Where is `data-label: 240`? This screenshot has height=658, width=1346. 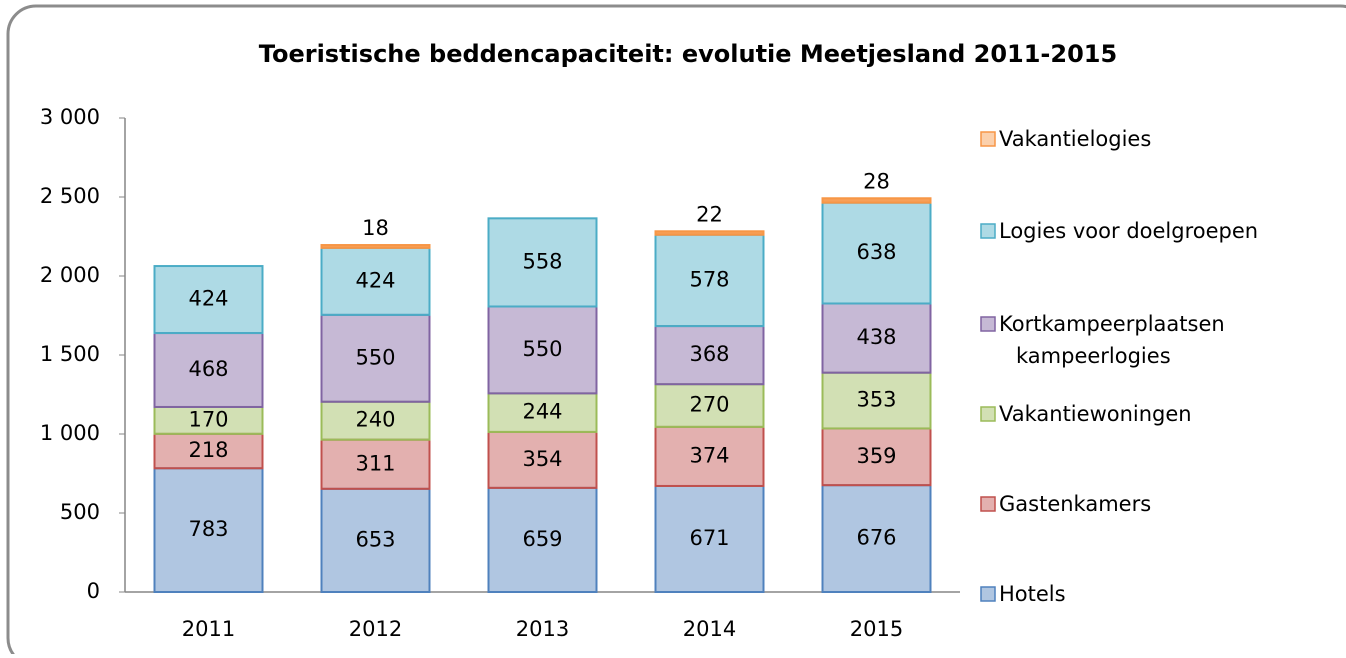 data-label: 240 is located at coordinates (375, 420).